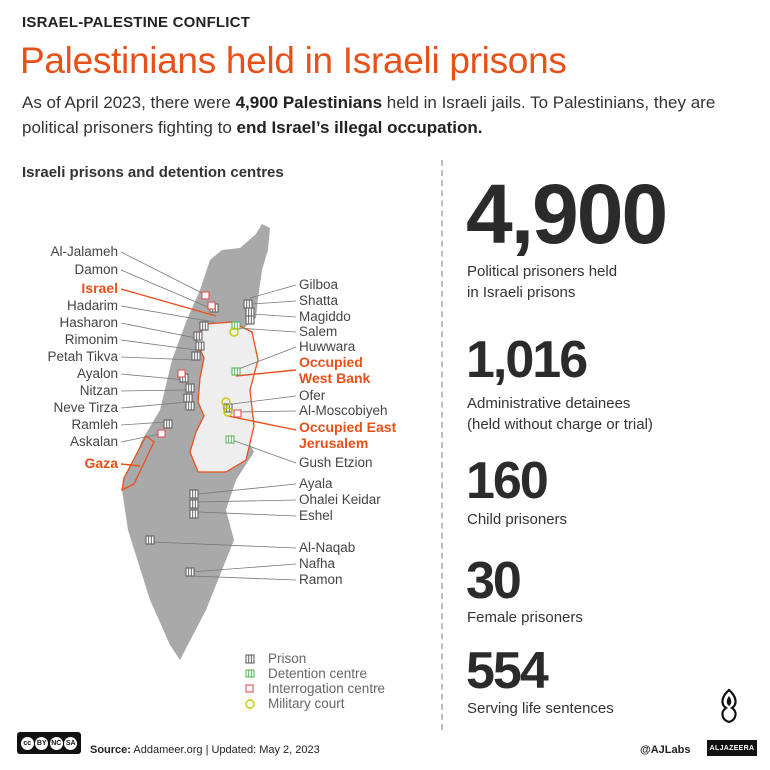 This screenshot has width=770, height=770. I want to click on label-ofer: Ofer, so click(312, 395).